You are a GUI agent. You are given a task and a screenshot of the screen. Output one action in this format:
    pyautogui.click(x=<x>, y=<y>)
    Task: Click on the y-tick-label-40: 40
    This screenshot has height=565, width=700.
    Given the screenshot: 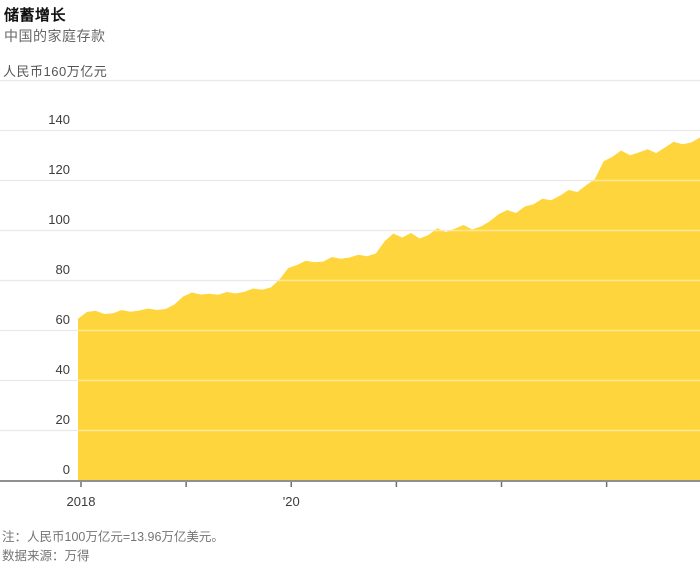 What is the action you would take?
    pyautogui.click(x=62, y=369)
    